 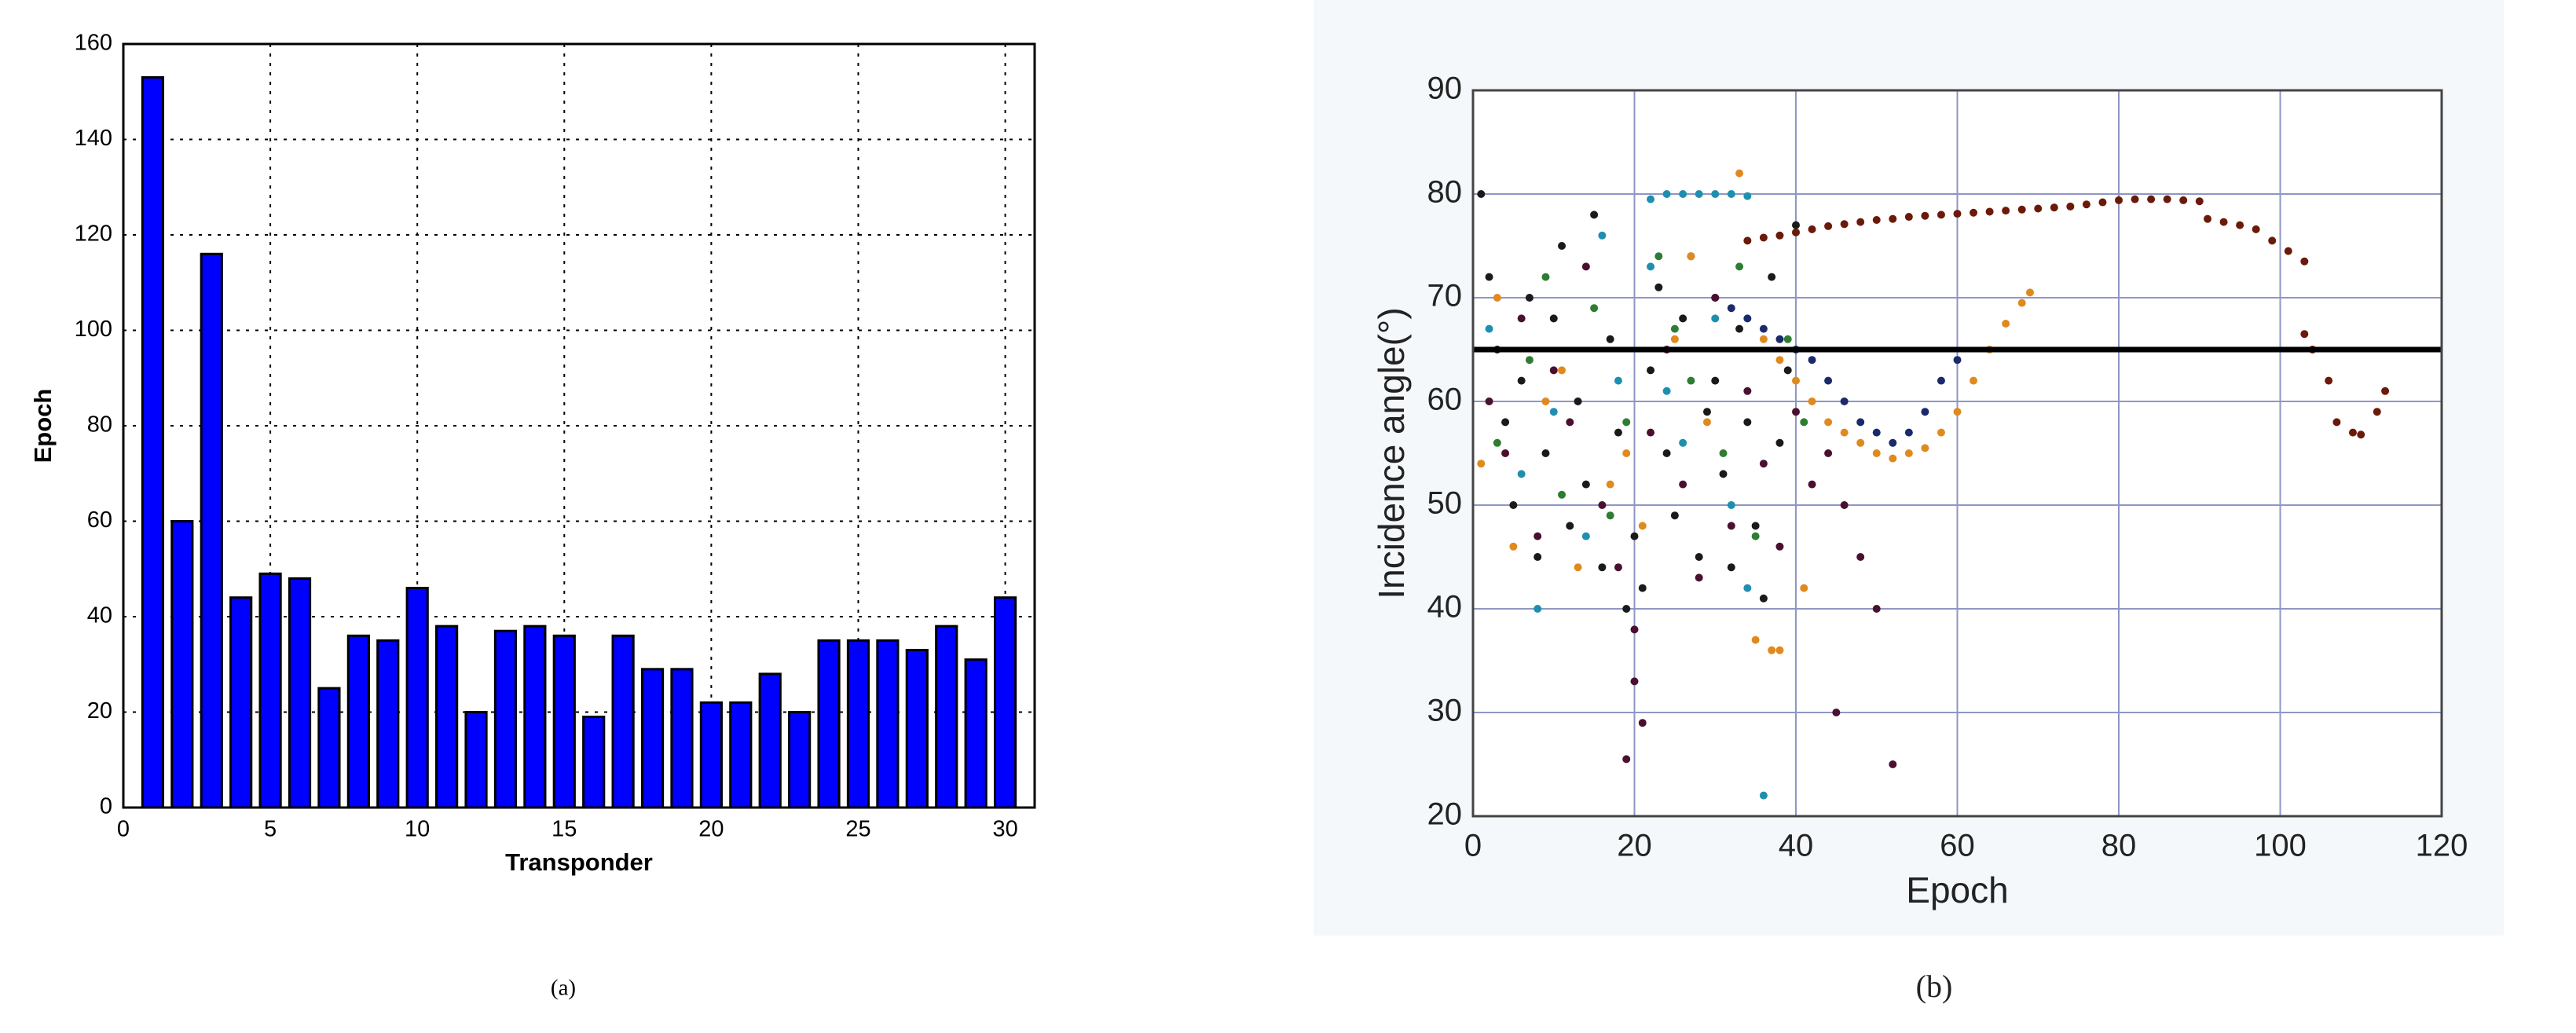 I want to click on x-axis-label: Epoch, so click(x=1957, y=890).